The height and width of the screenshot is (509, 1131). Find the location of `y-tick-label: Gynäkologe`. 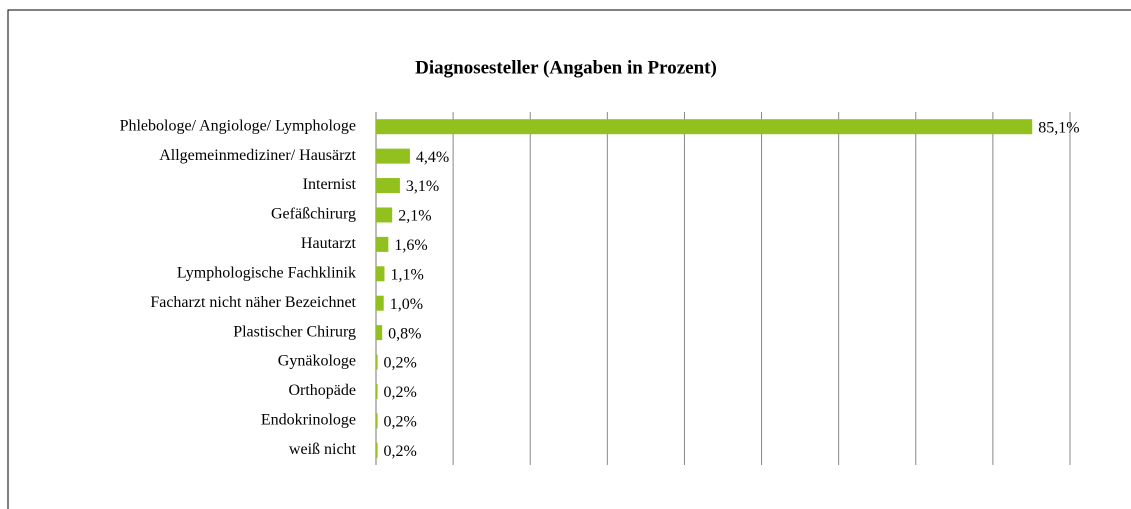

y-tick-label: Gynäkologe is located at coordinates (317, 361).